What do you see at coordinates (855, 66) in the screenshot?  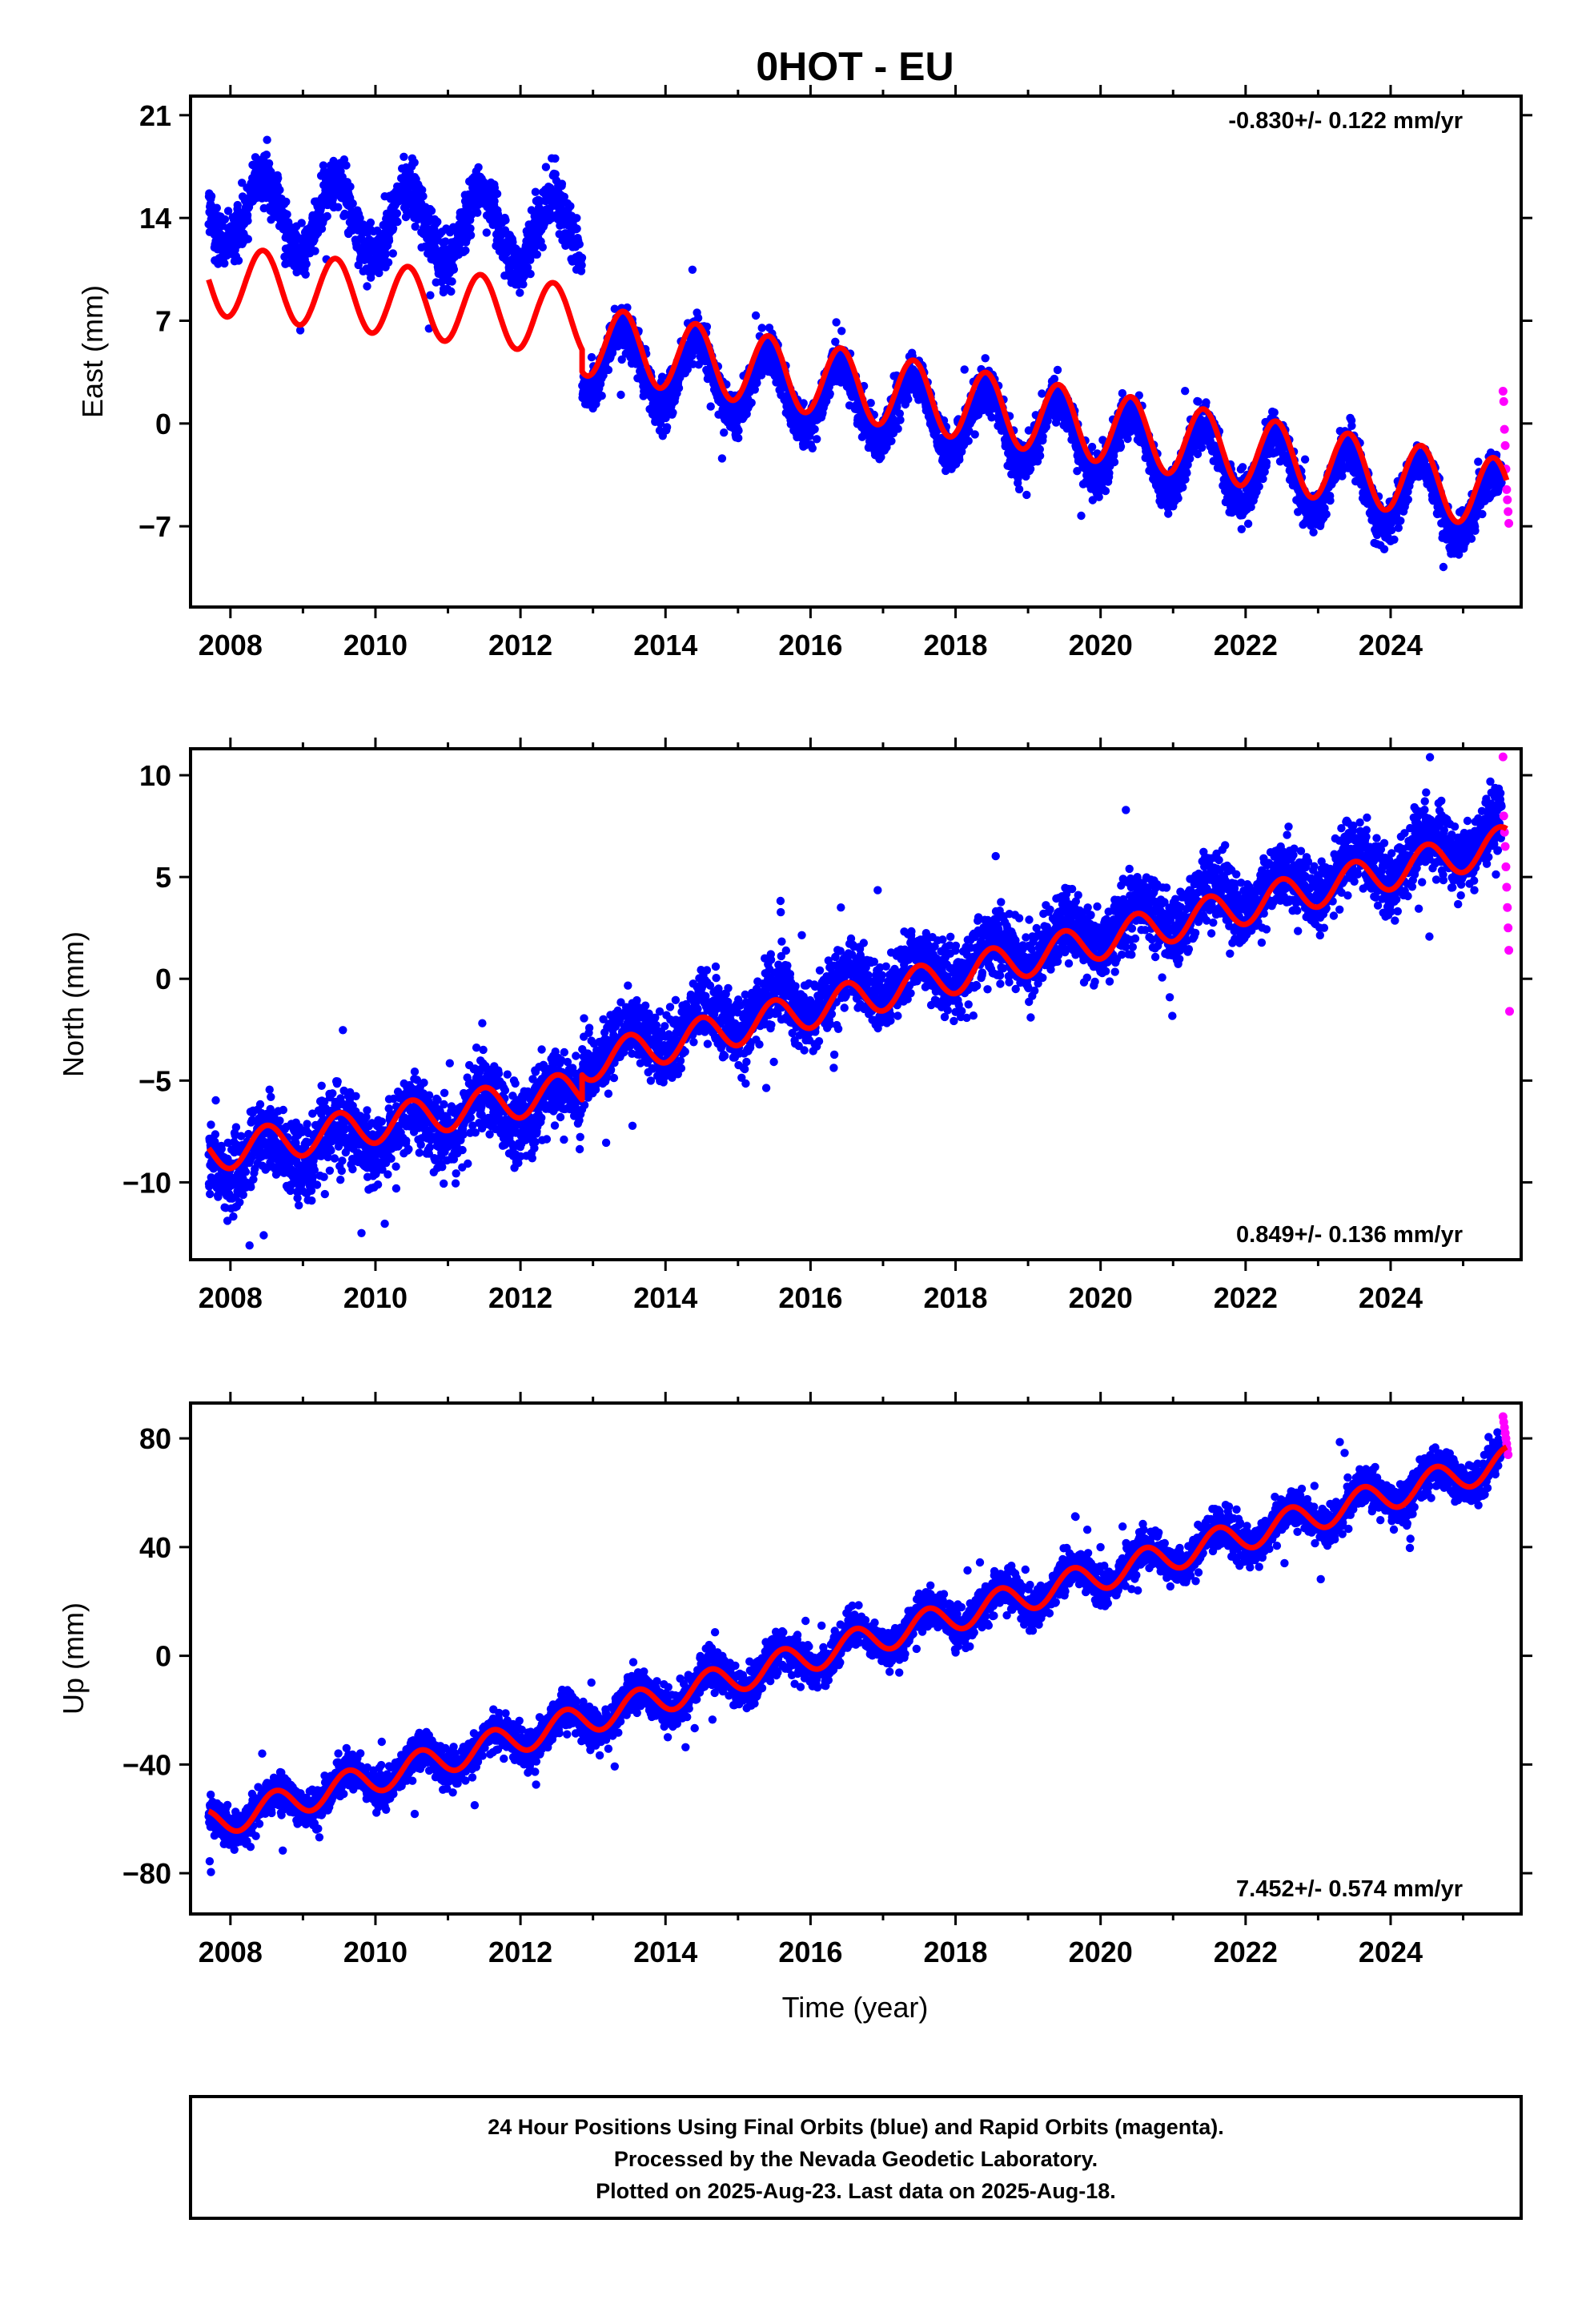 I see `station-title: 0HOT - EU` at bounding box center [855, 66].